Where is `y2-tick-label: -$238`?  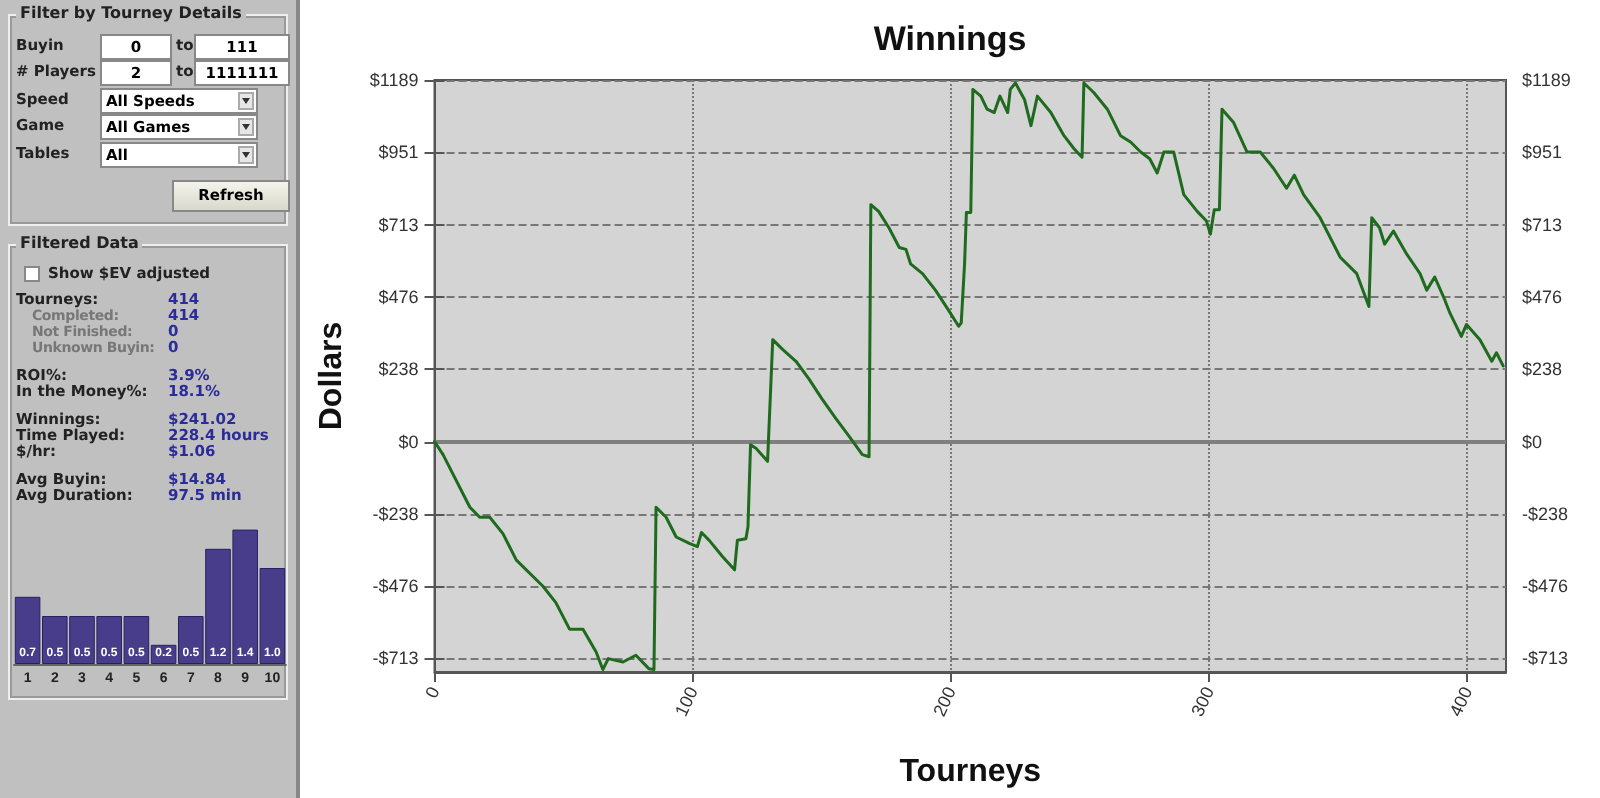 y2-tick-label: -$238 is located at coordinates (1545, 513).